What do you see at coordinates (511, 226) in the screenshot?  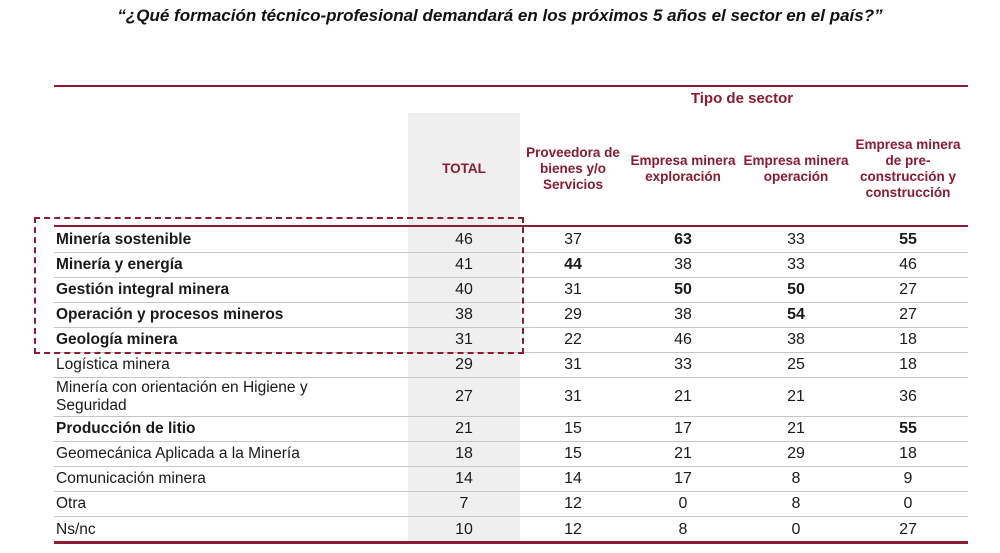 I see `table-header-rule` at bounding box center [511, 226].